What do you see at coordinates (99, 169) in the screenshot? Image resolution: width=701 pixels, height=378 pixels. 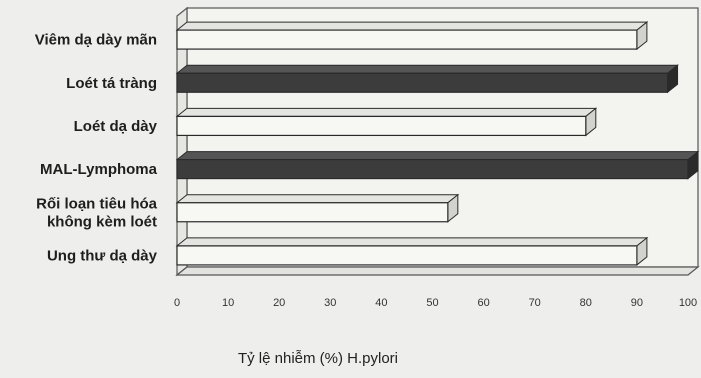 I see `category-label: MAL-Lymphoma` at bounding box center [99, 169].